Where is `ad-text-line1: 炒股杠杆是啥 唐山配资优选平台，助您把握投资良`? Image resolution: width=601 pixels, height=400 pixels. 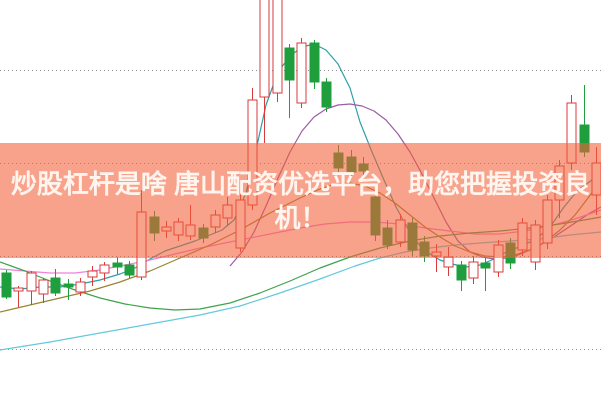
ad-text-line1: 炒股杠杆是啥 唐山配资优选平台，助您把握投资良 is located at coordinates (300, 183).